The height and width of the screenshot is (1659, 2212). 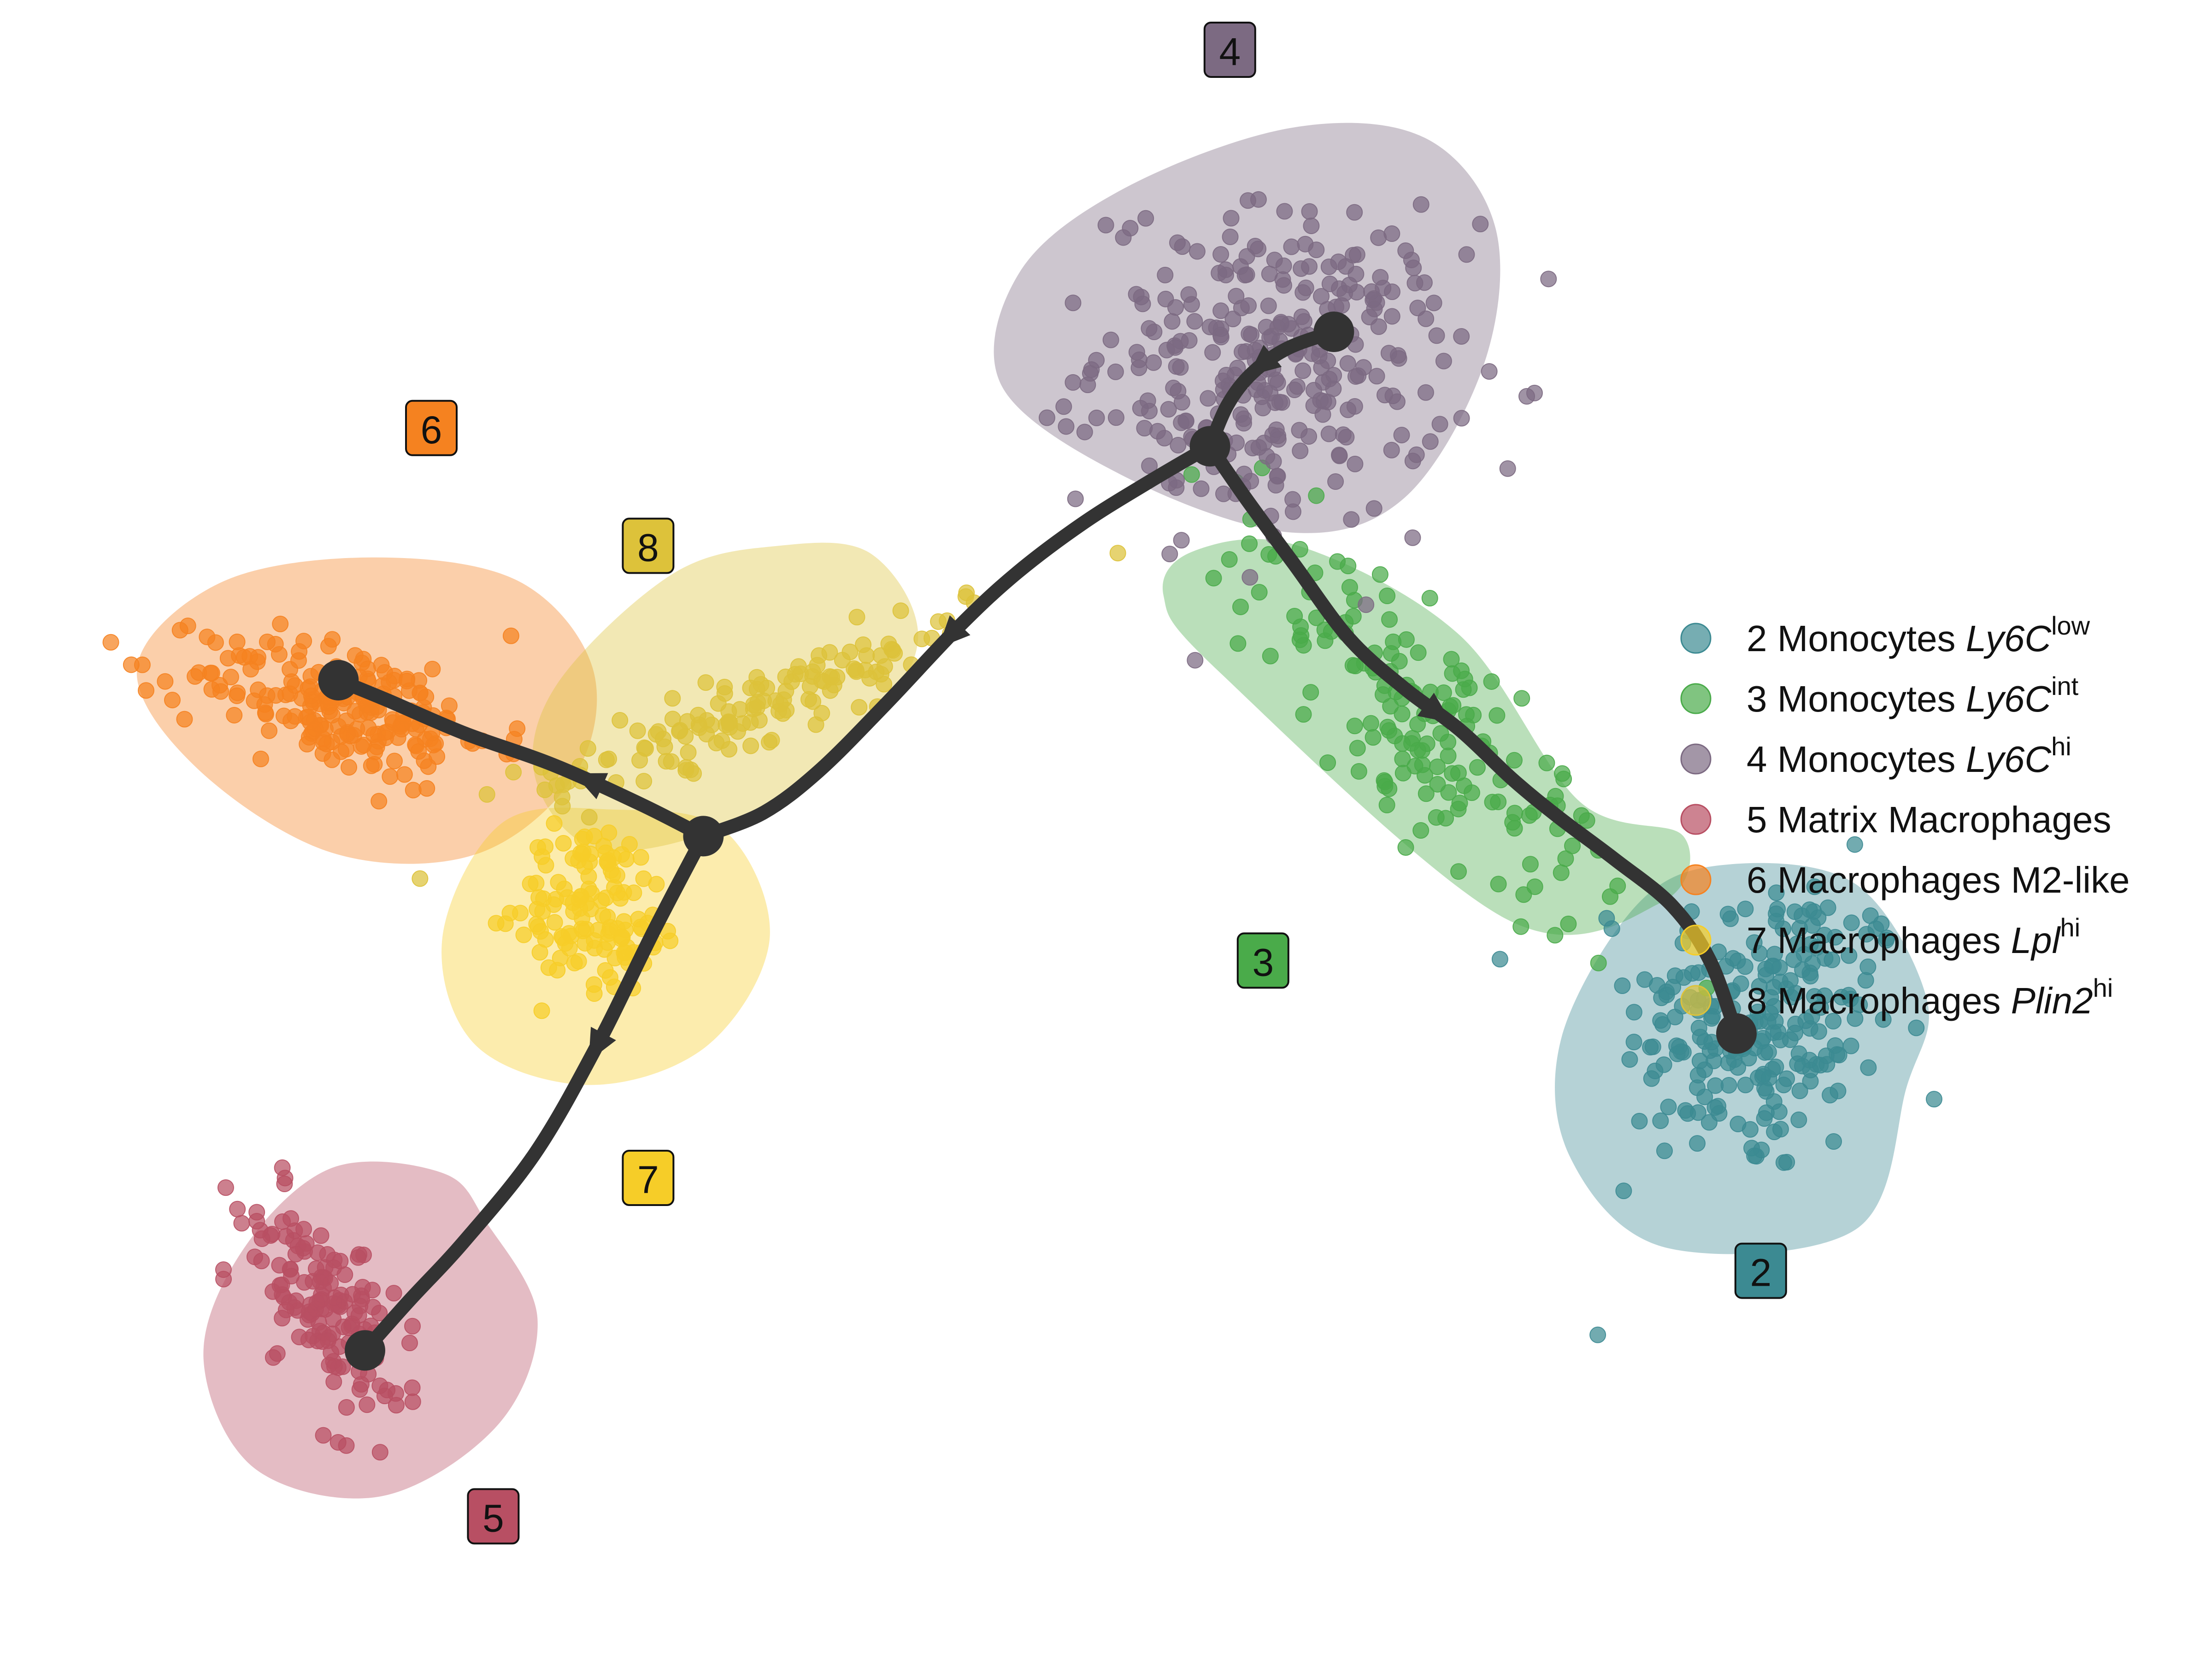 What do you see at coordinates (1909, 756) in the screenshot?
I see `legend-label: 4 Monocytes Ly6Chi` at bounding box center [1909, 756].